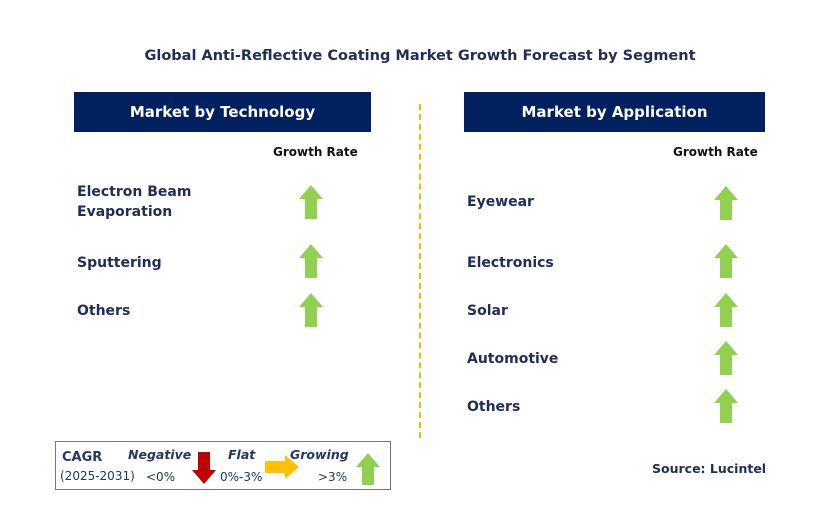 The width and height of the screenshot is (829, 517). What do you see at coordinates (709, 468) in the screenshot?
I see `source: Source: Lucintel` at bounding box center [709, 468].